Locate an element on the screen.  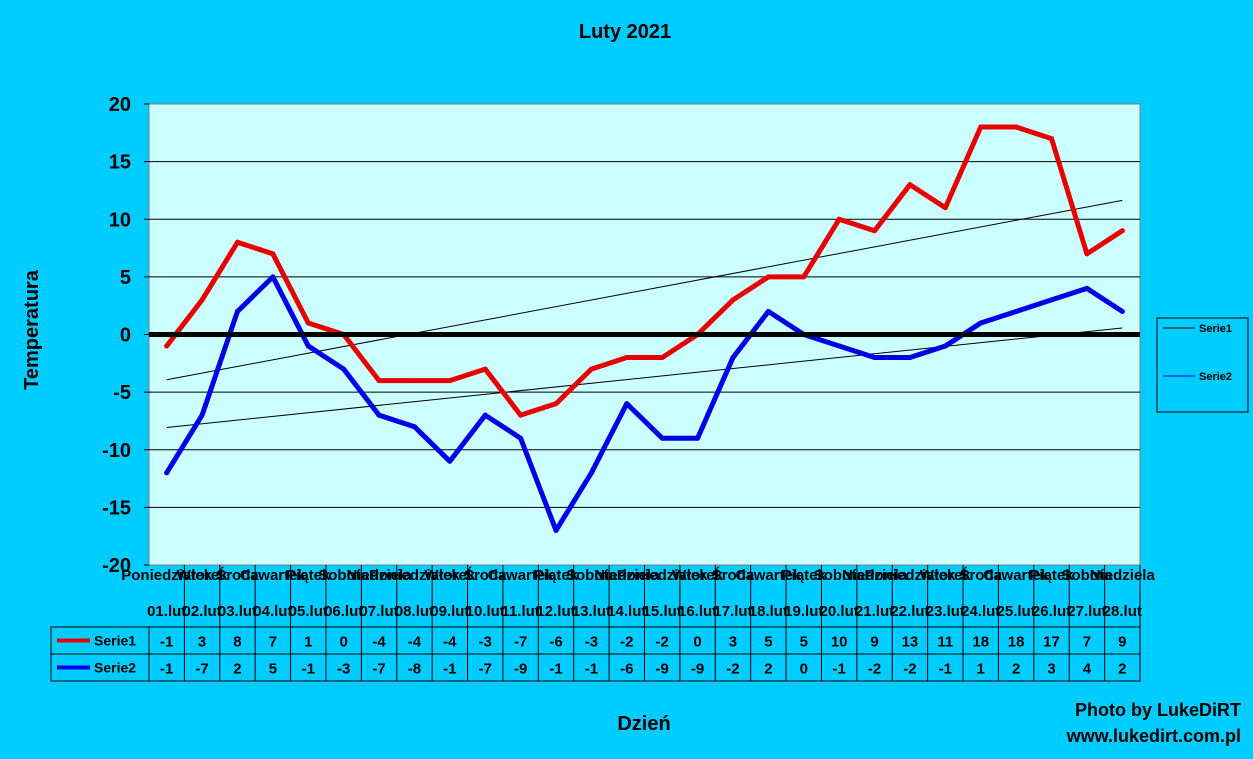
x-tick-label: 23.lut is located at coordinates (945, 611).